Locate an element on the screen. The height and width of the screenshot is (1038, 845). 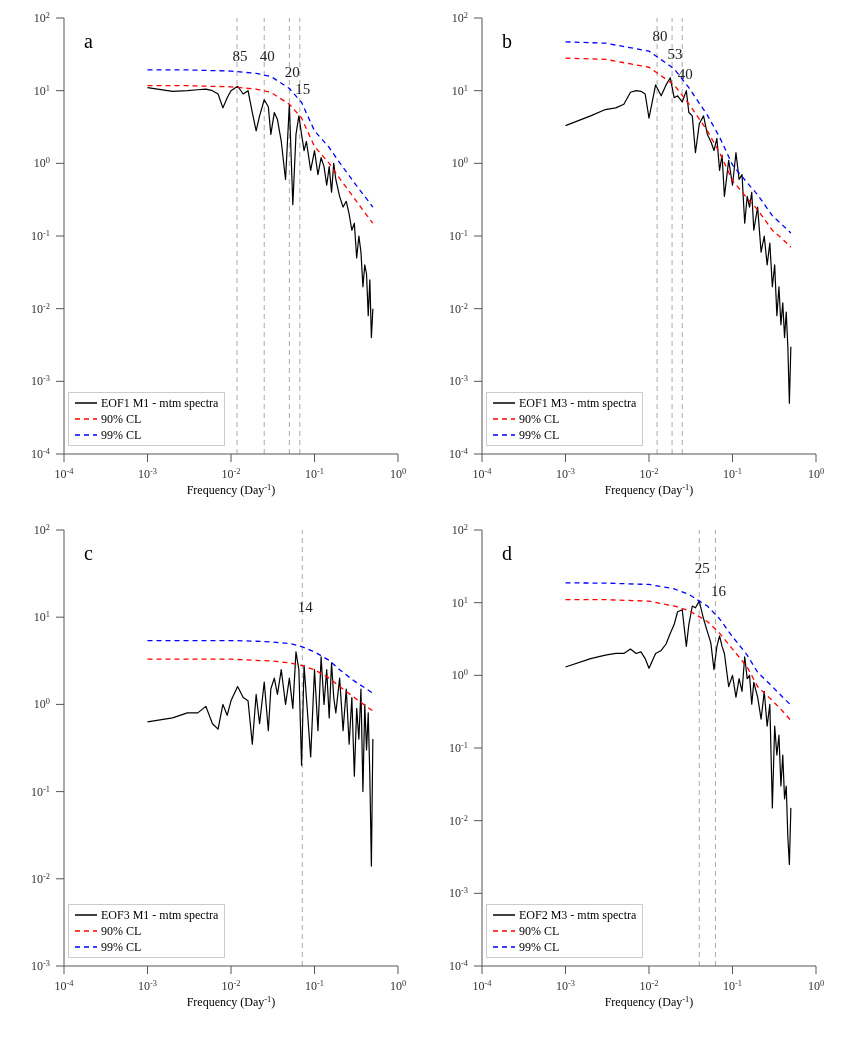
annotation: 16 is located at coordinates (718, 590).